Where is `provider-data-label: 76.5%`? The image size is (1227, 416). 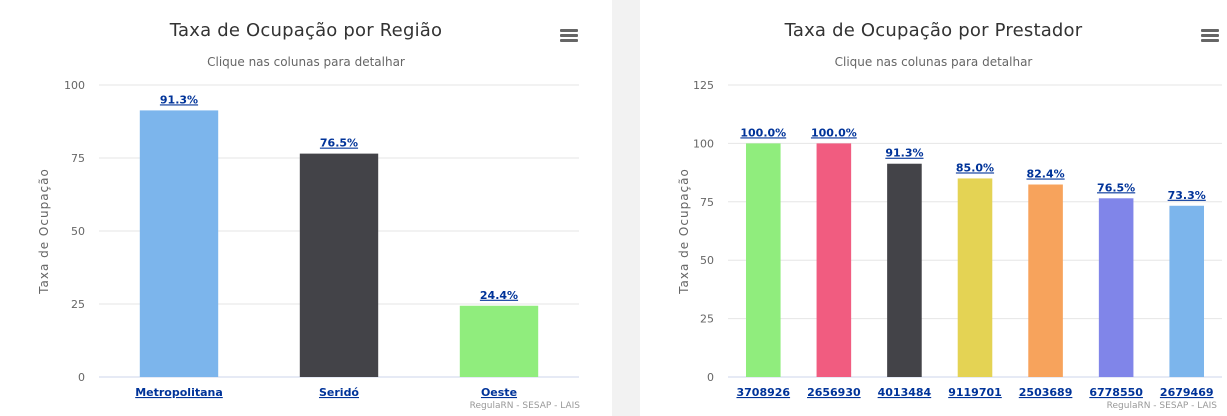 provider-data-label: 76.5% is located at coordinates (1116, 187).